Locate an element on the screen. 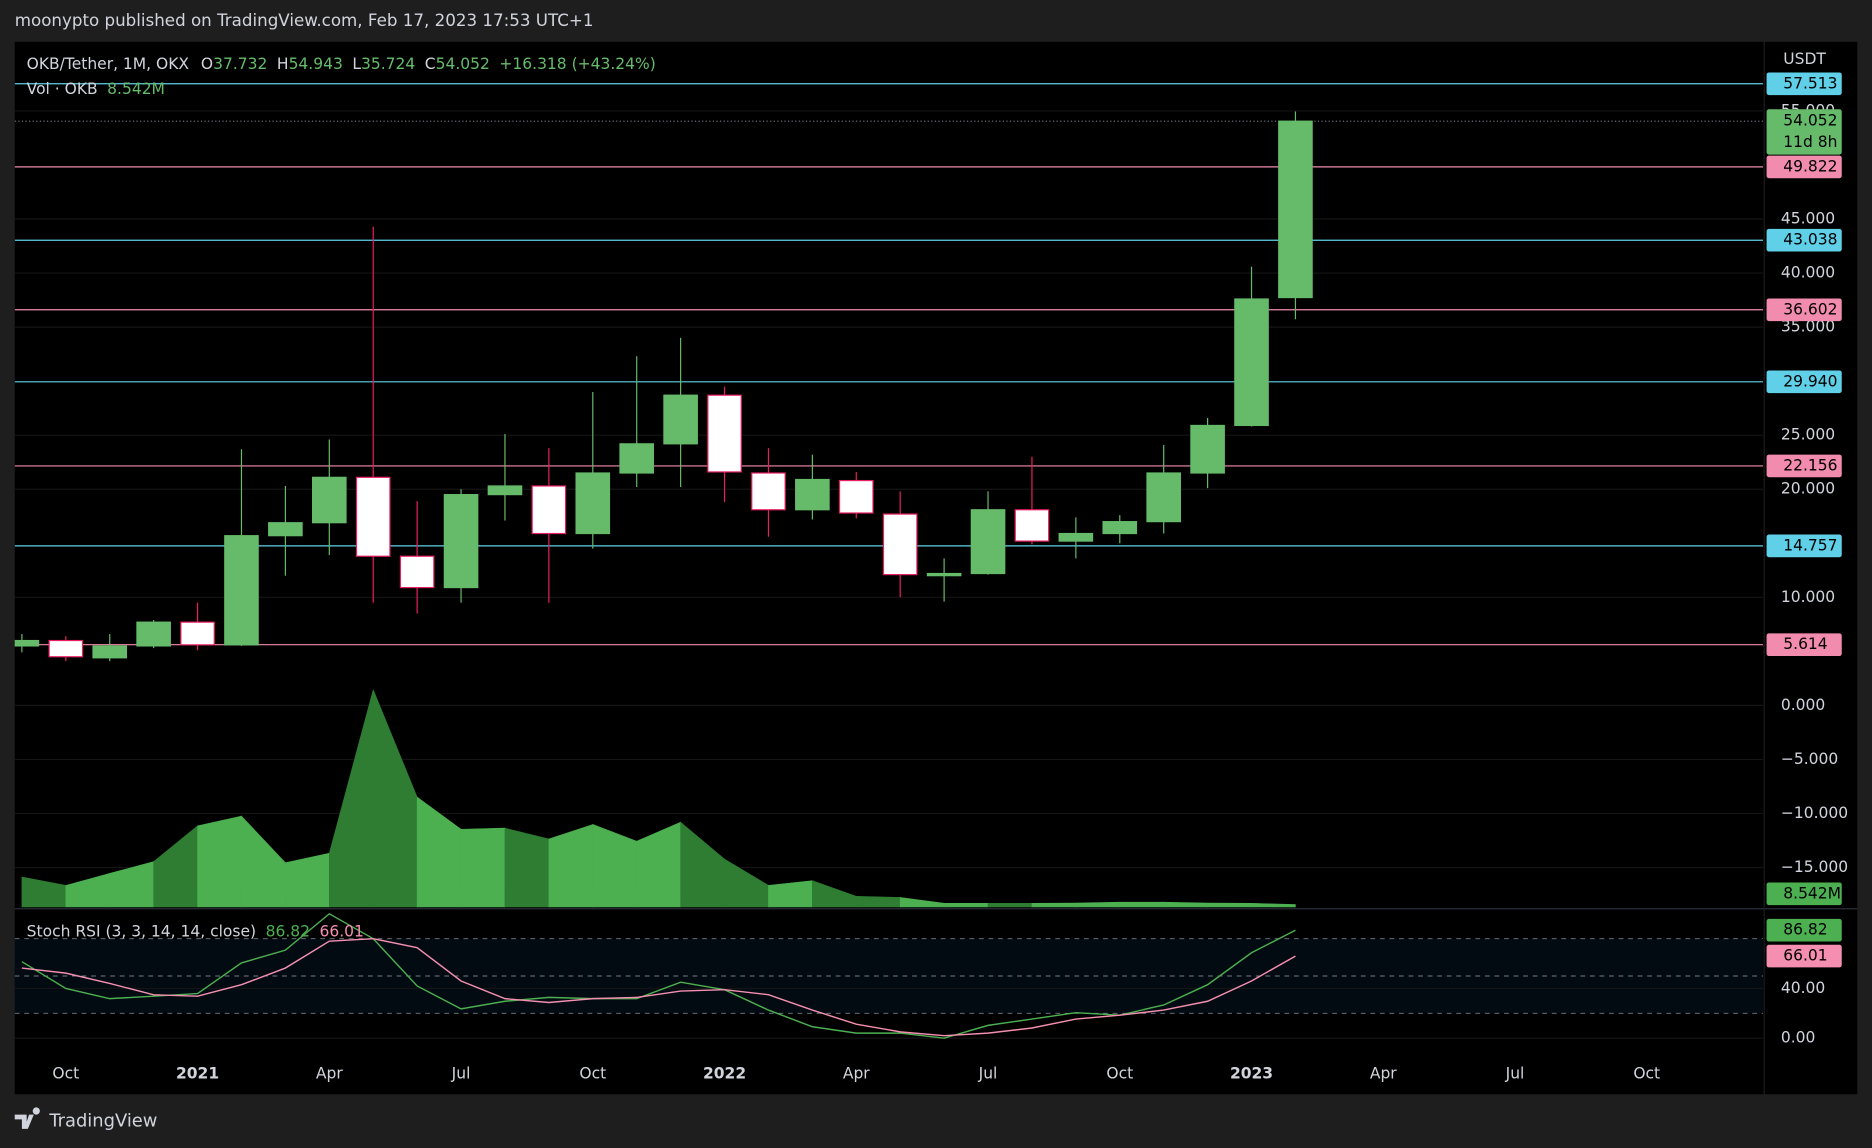 This screenshot has height=1148, width=1872. volume-tag-box is located at coordinates (1804, 894).